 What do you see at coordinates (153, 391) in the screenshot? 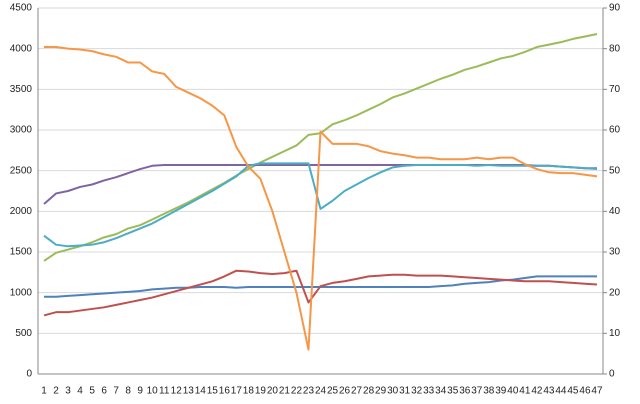
I see `x-tick-label: 10` at bounding box center [153, 391].